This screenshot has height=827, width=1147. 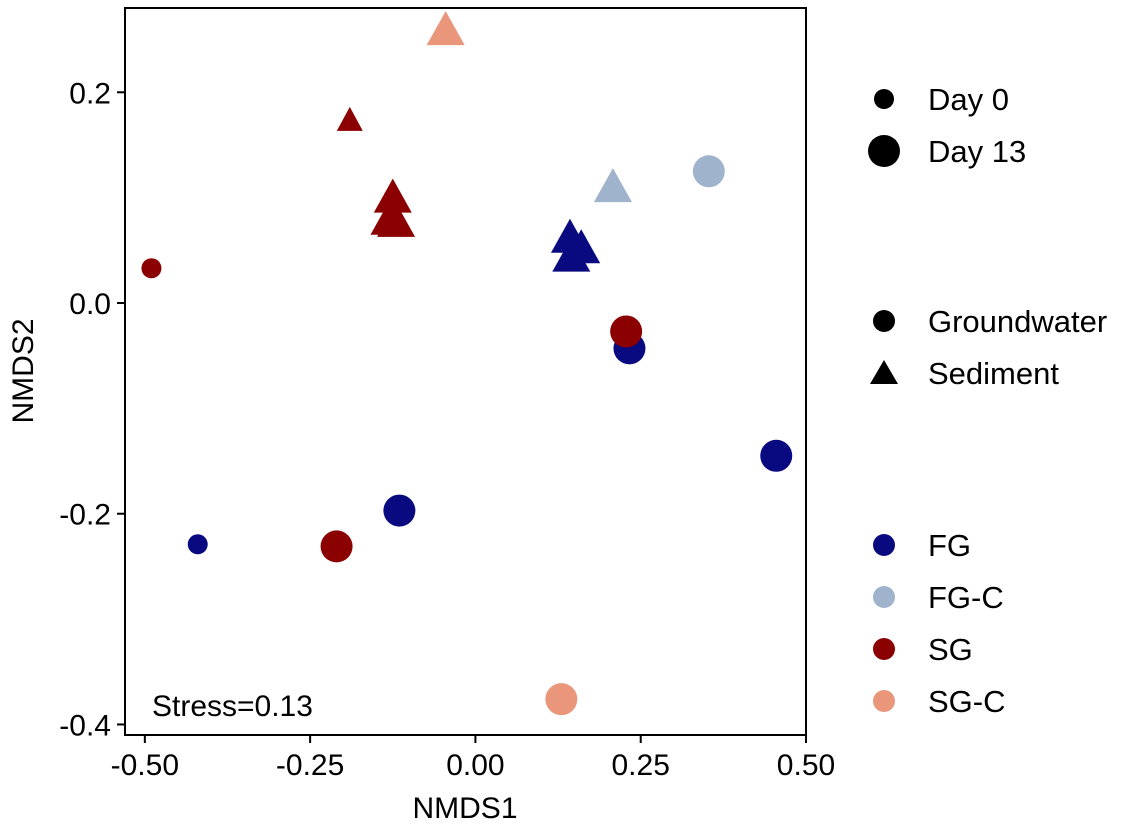 What do you see at coordinates (993, 373) in the screenshot?
I see `legend-shape-sediment-label: Sediment` at bounding box center [993, 373].